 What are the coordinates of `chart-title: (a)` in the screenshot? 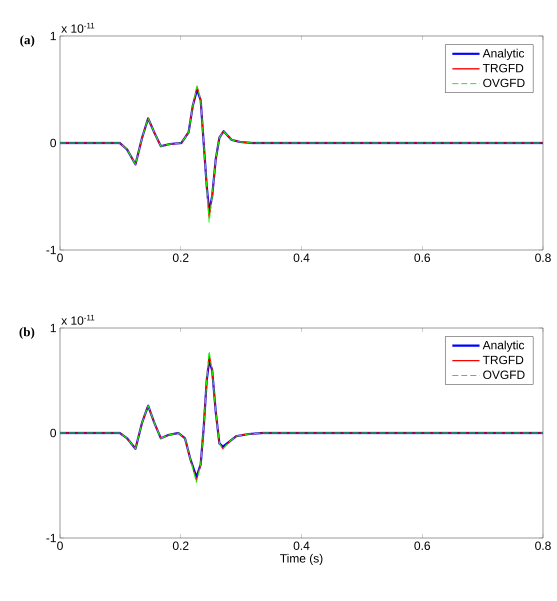 It's located at (27, 41).